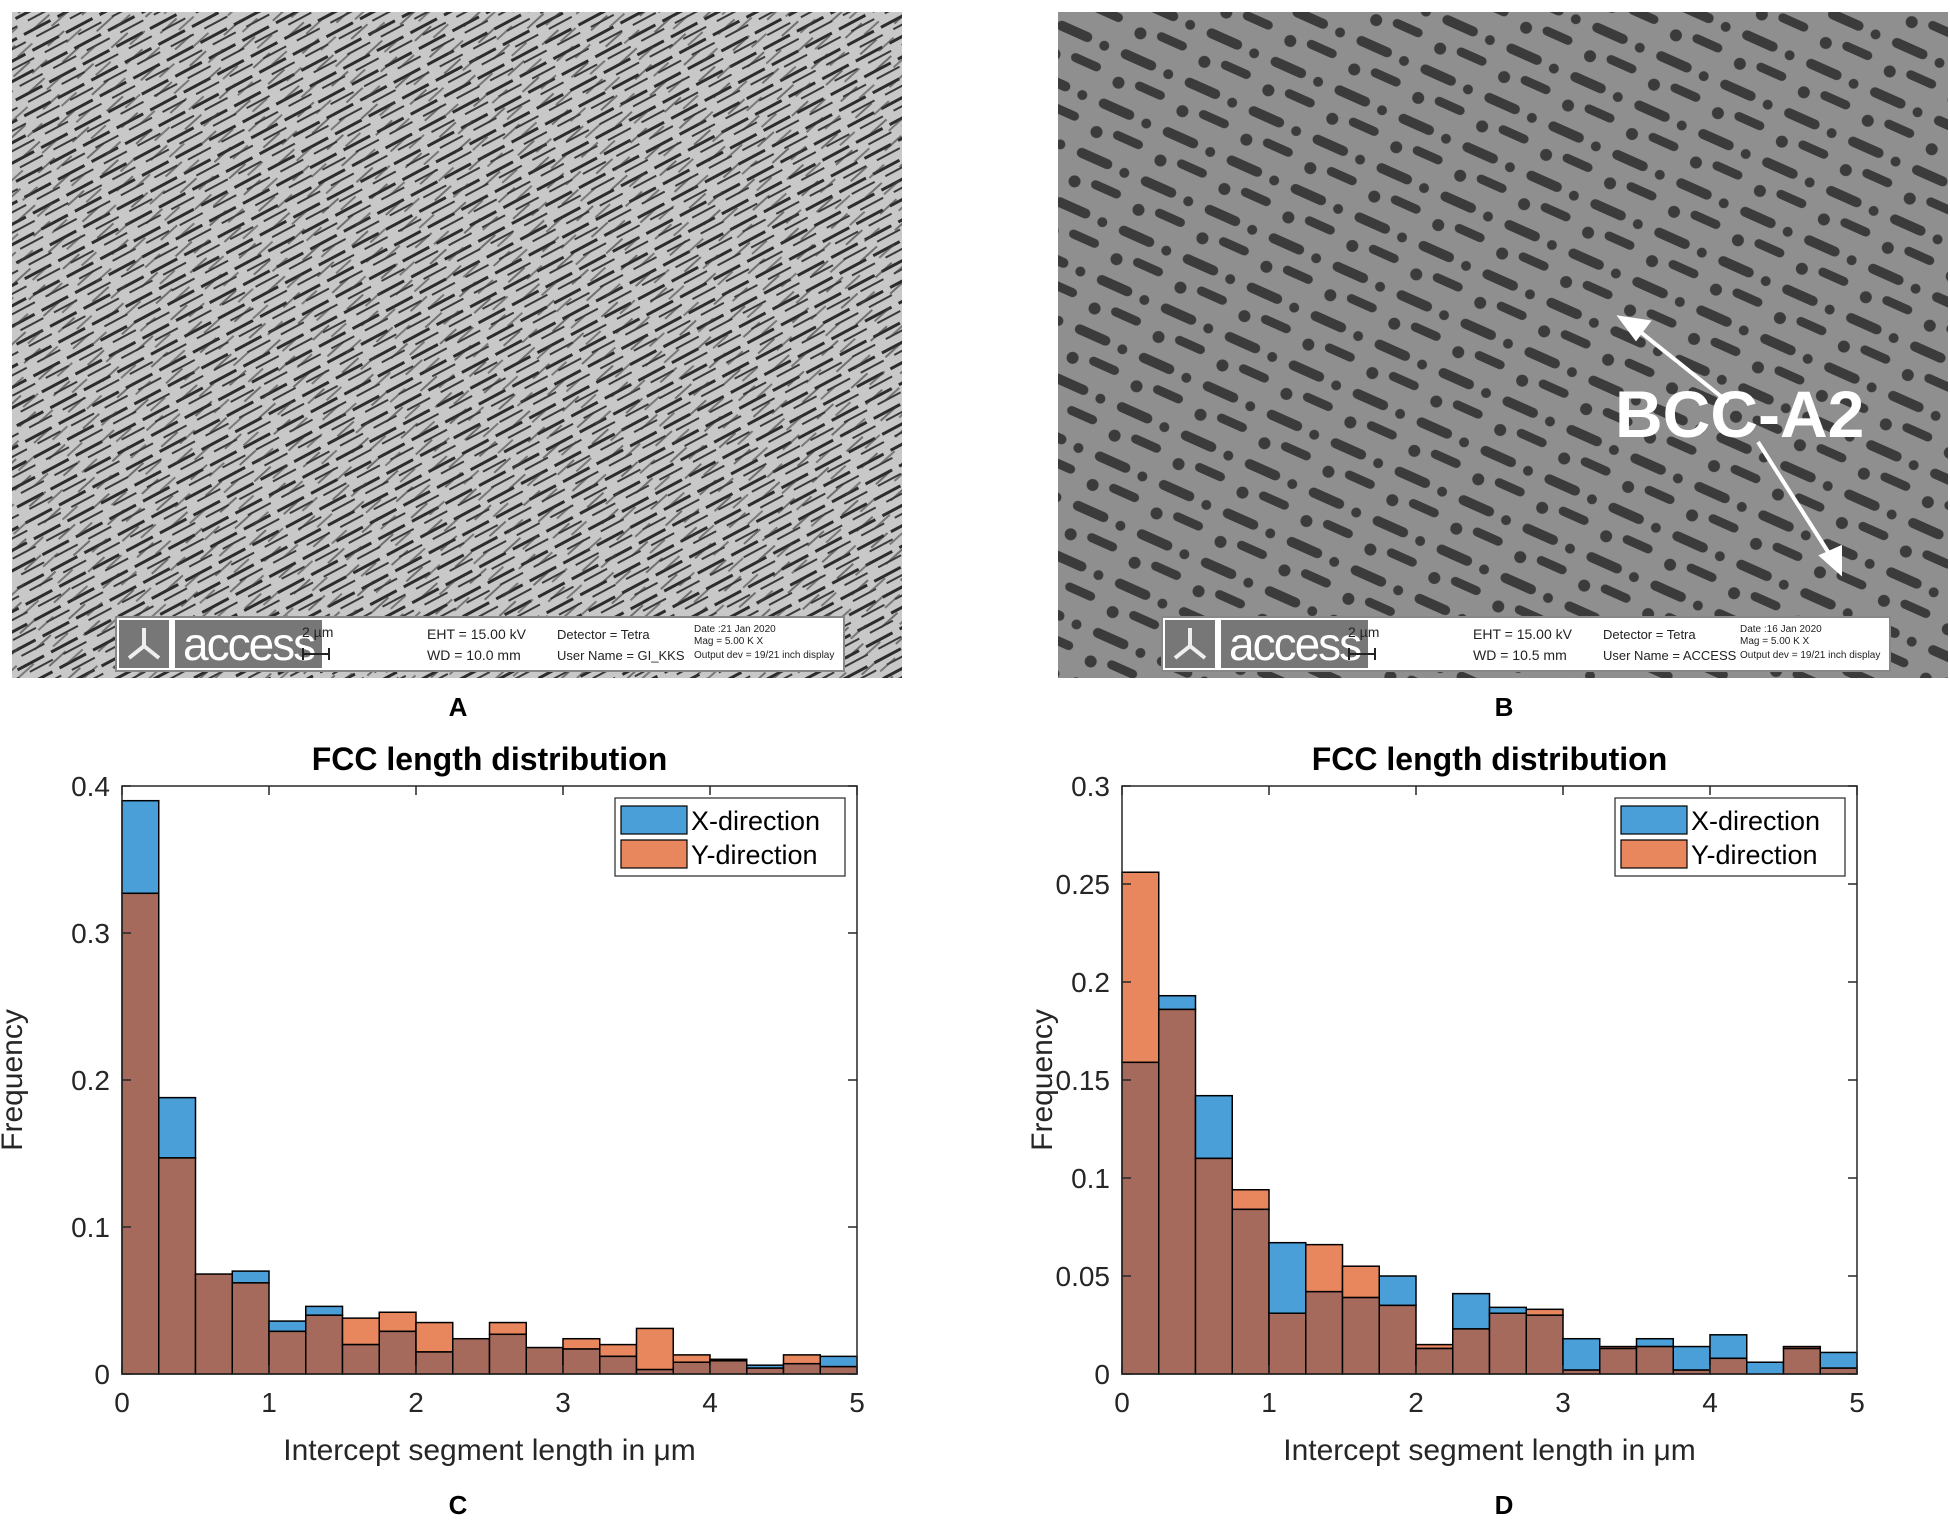 This screenshot has height=1525, width=1950. What do you see at coordinates (90, 933) in the screenshot?
I see `y-tick-label: 0.3` at bounding box center [90, 933].